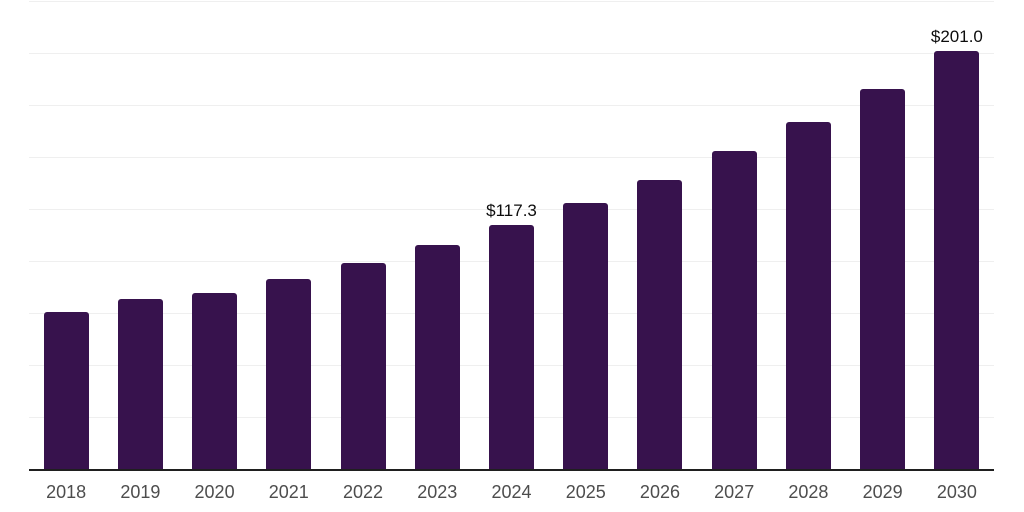 This screenshot has height=512, width=1024. What do you see at coordinates (660, 324) in the screenshot?
I see `bar-2026` at bounding box center [660, 324].